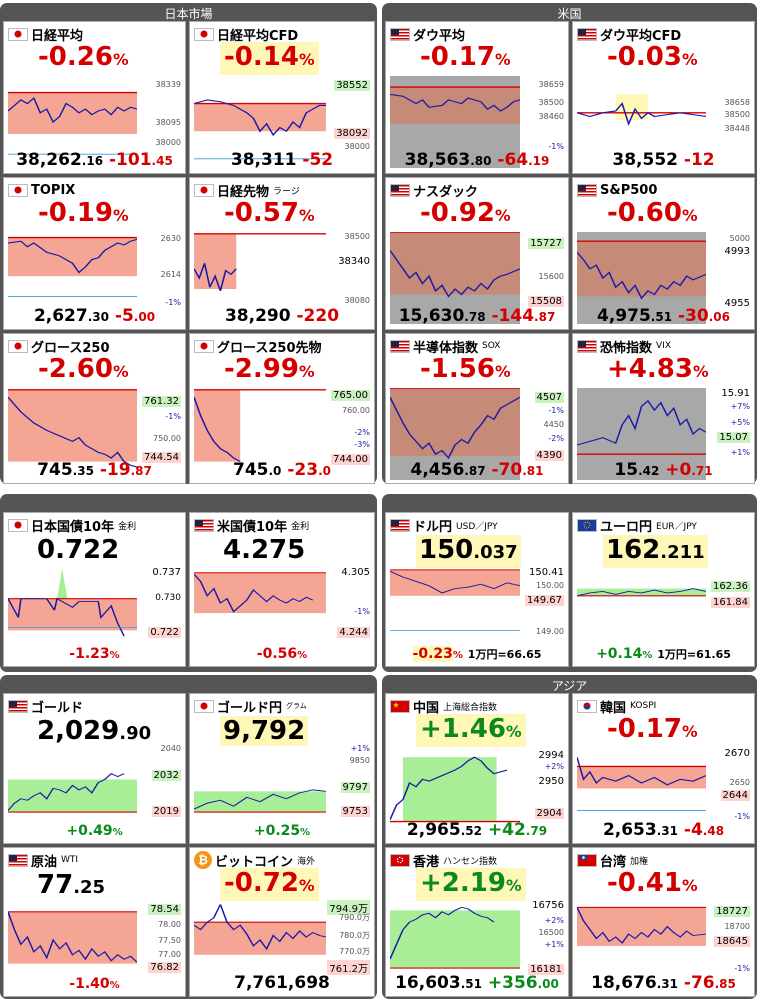  Describe the element at coordinates (161, 401) in the screenshot. I see `high-label: 761.32` at that location.